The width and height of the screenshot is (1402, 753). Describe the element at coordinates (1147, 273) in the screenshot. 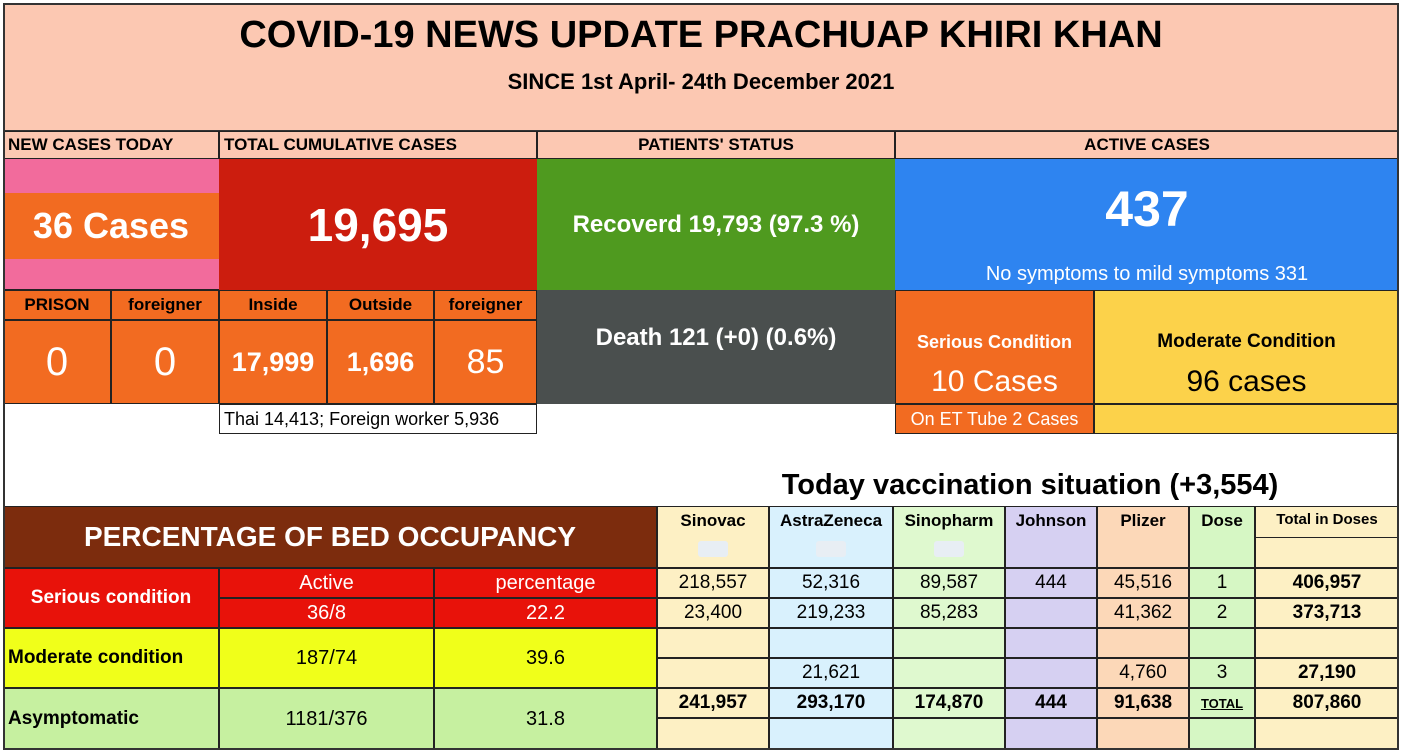

I see `mild-symptoms-text: No symptoms to mild symptoms 331` at that location.